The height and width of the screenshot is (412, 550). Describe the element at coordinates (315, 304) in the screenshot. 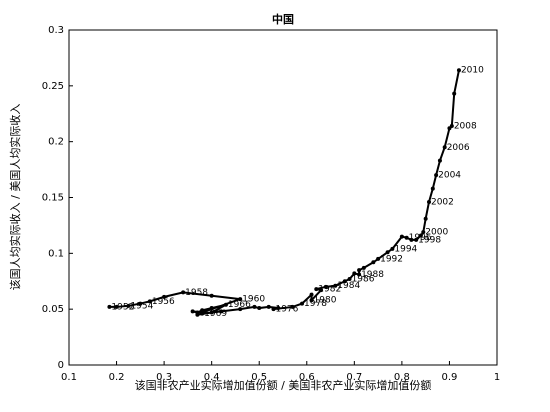

I see `point-label: 1978` at that location.